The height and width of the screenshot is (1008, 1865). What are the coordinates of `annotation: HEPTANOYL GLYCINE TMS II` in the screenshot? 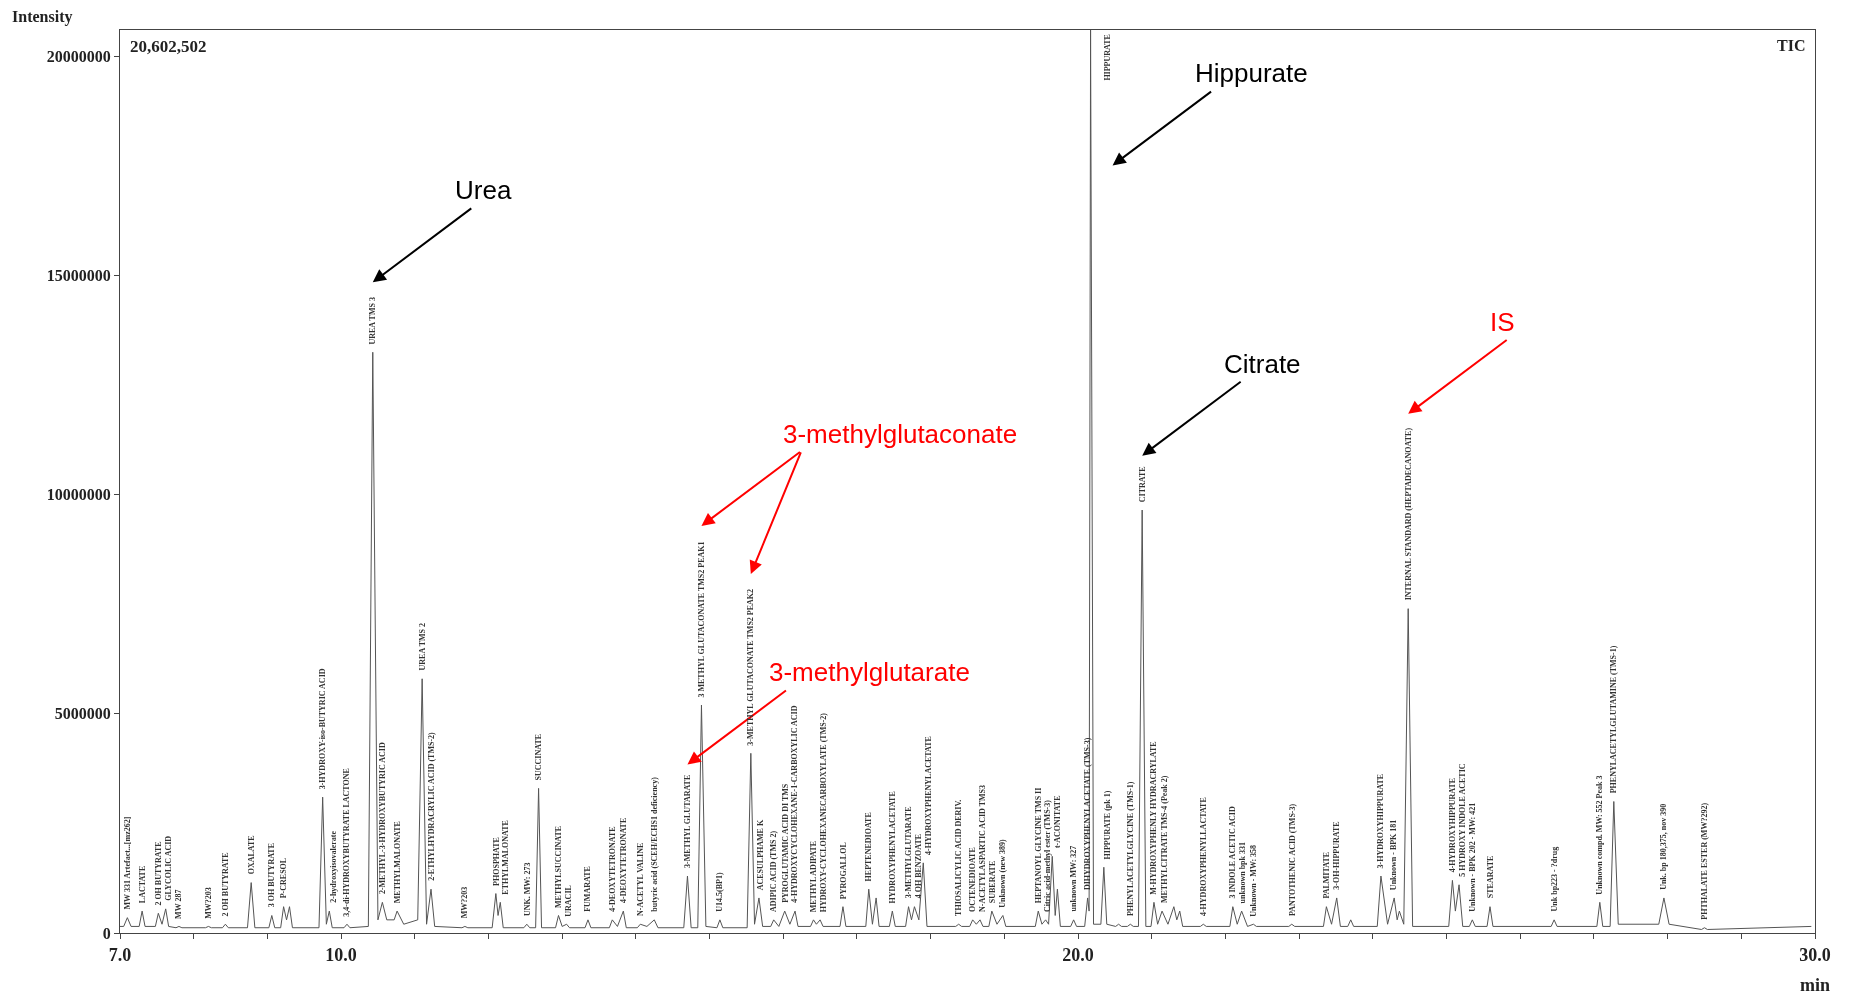 It's located at (1039, 845).